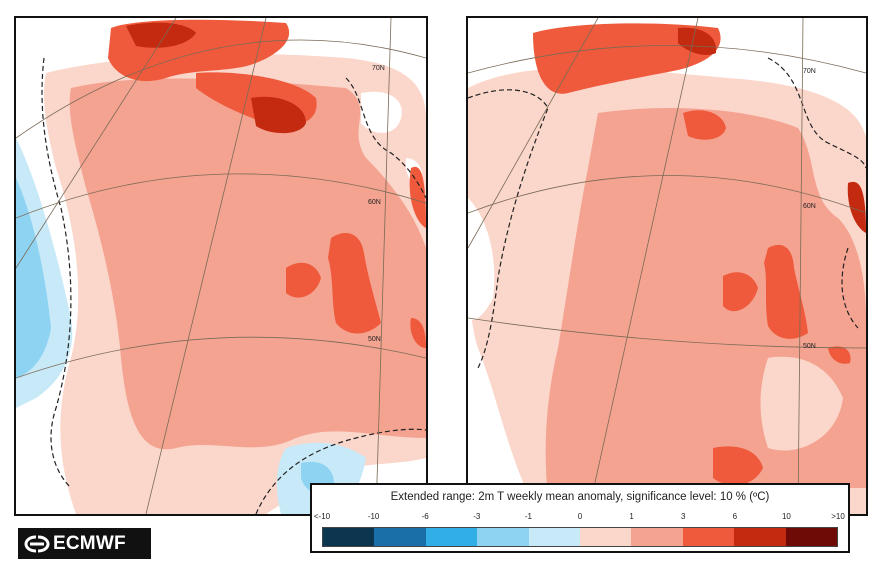 Image resolution: width=880 pixels, height=587 pixels. I want to click on legend-tick: 3, so click(683, 516).